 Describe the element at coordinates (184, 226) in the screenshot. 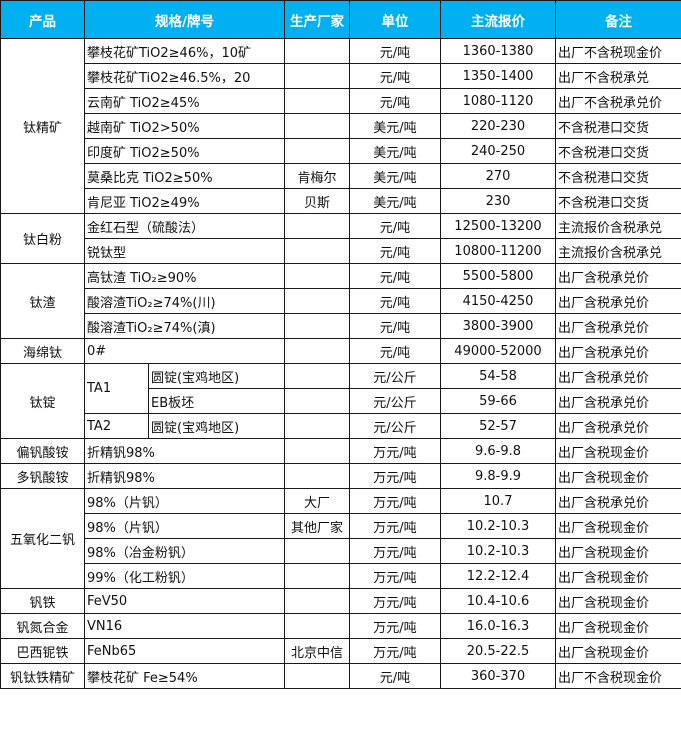

I see `spec-cell: 金红石型（硫酸法）` at that location.